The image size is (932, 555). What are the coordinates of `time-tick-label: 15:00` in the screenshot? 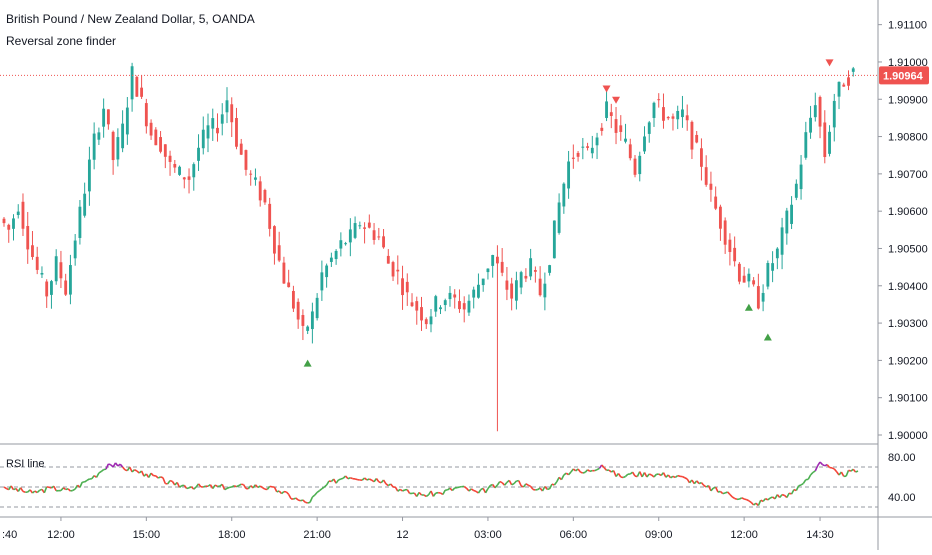 It's located at (147, 535).